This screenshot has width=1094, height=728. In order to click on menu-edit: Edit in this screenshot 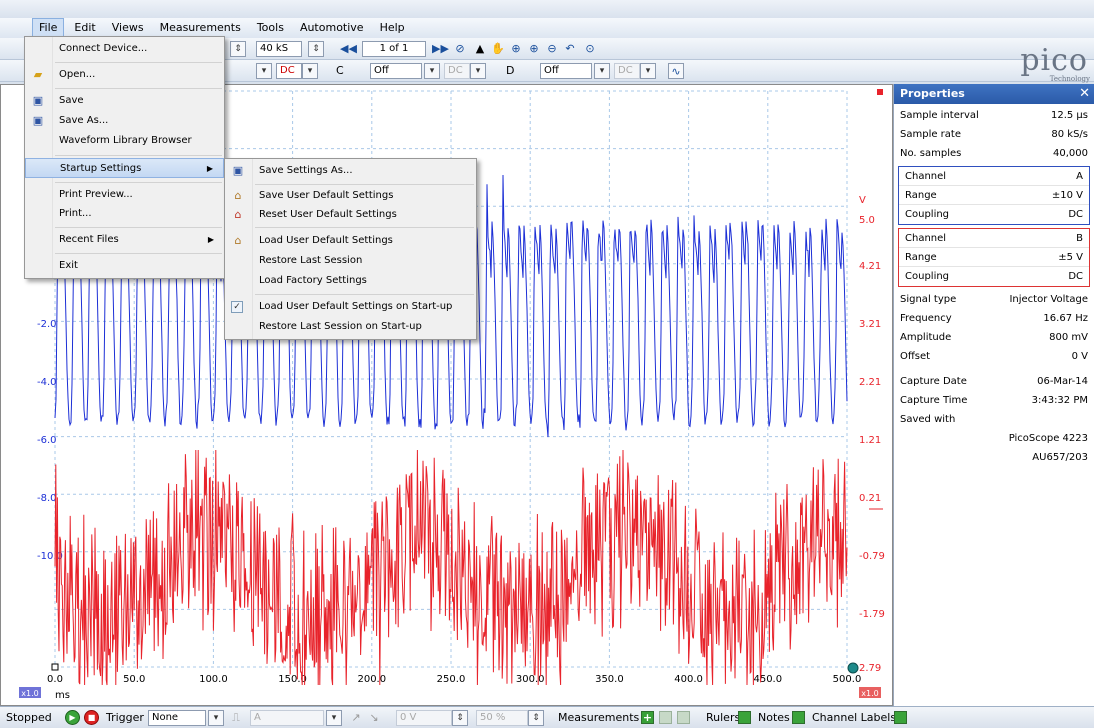, I will do `click(85, 27)`.